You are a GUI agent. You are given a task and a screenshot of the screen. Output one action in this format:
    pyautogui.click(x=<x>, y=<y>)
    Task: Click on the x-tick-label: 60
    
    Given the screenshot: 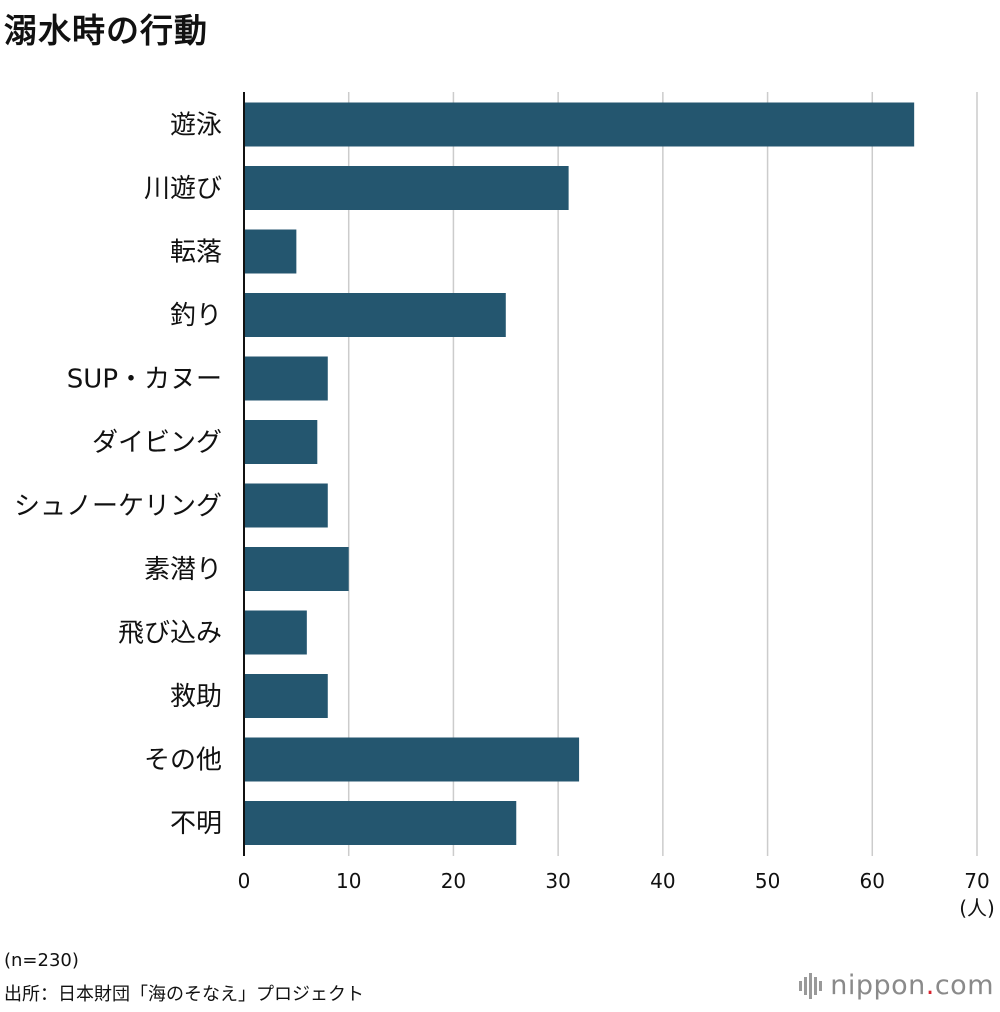 What is the action you would take?
    pyautogui.click(x=872, y=881)
    